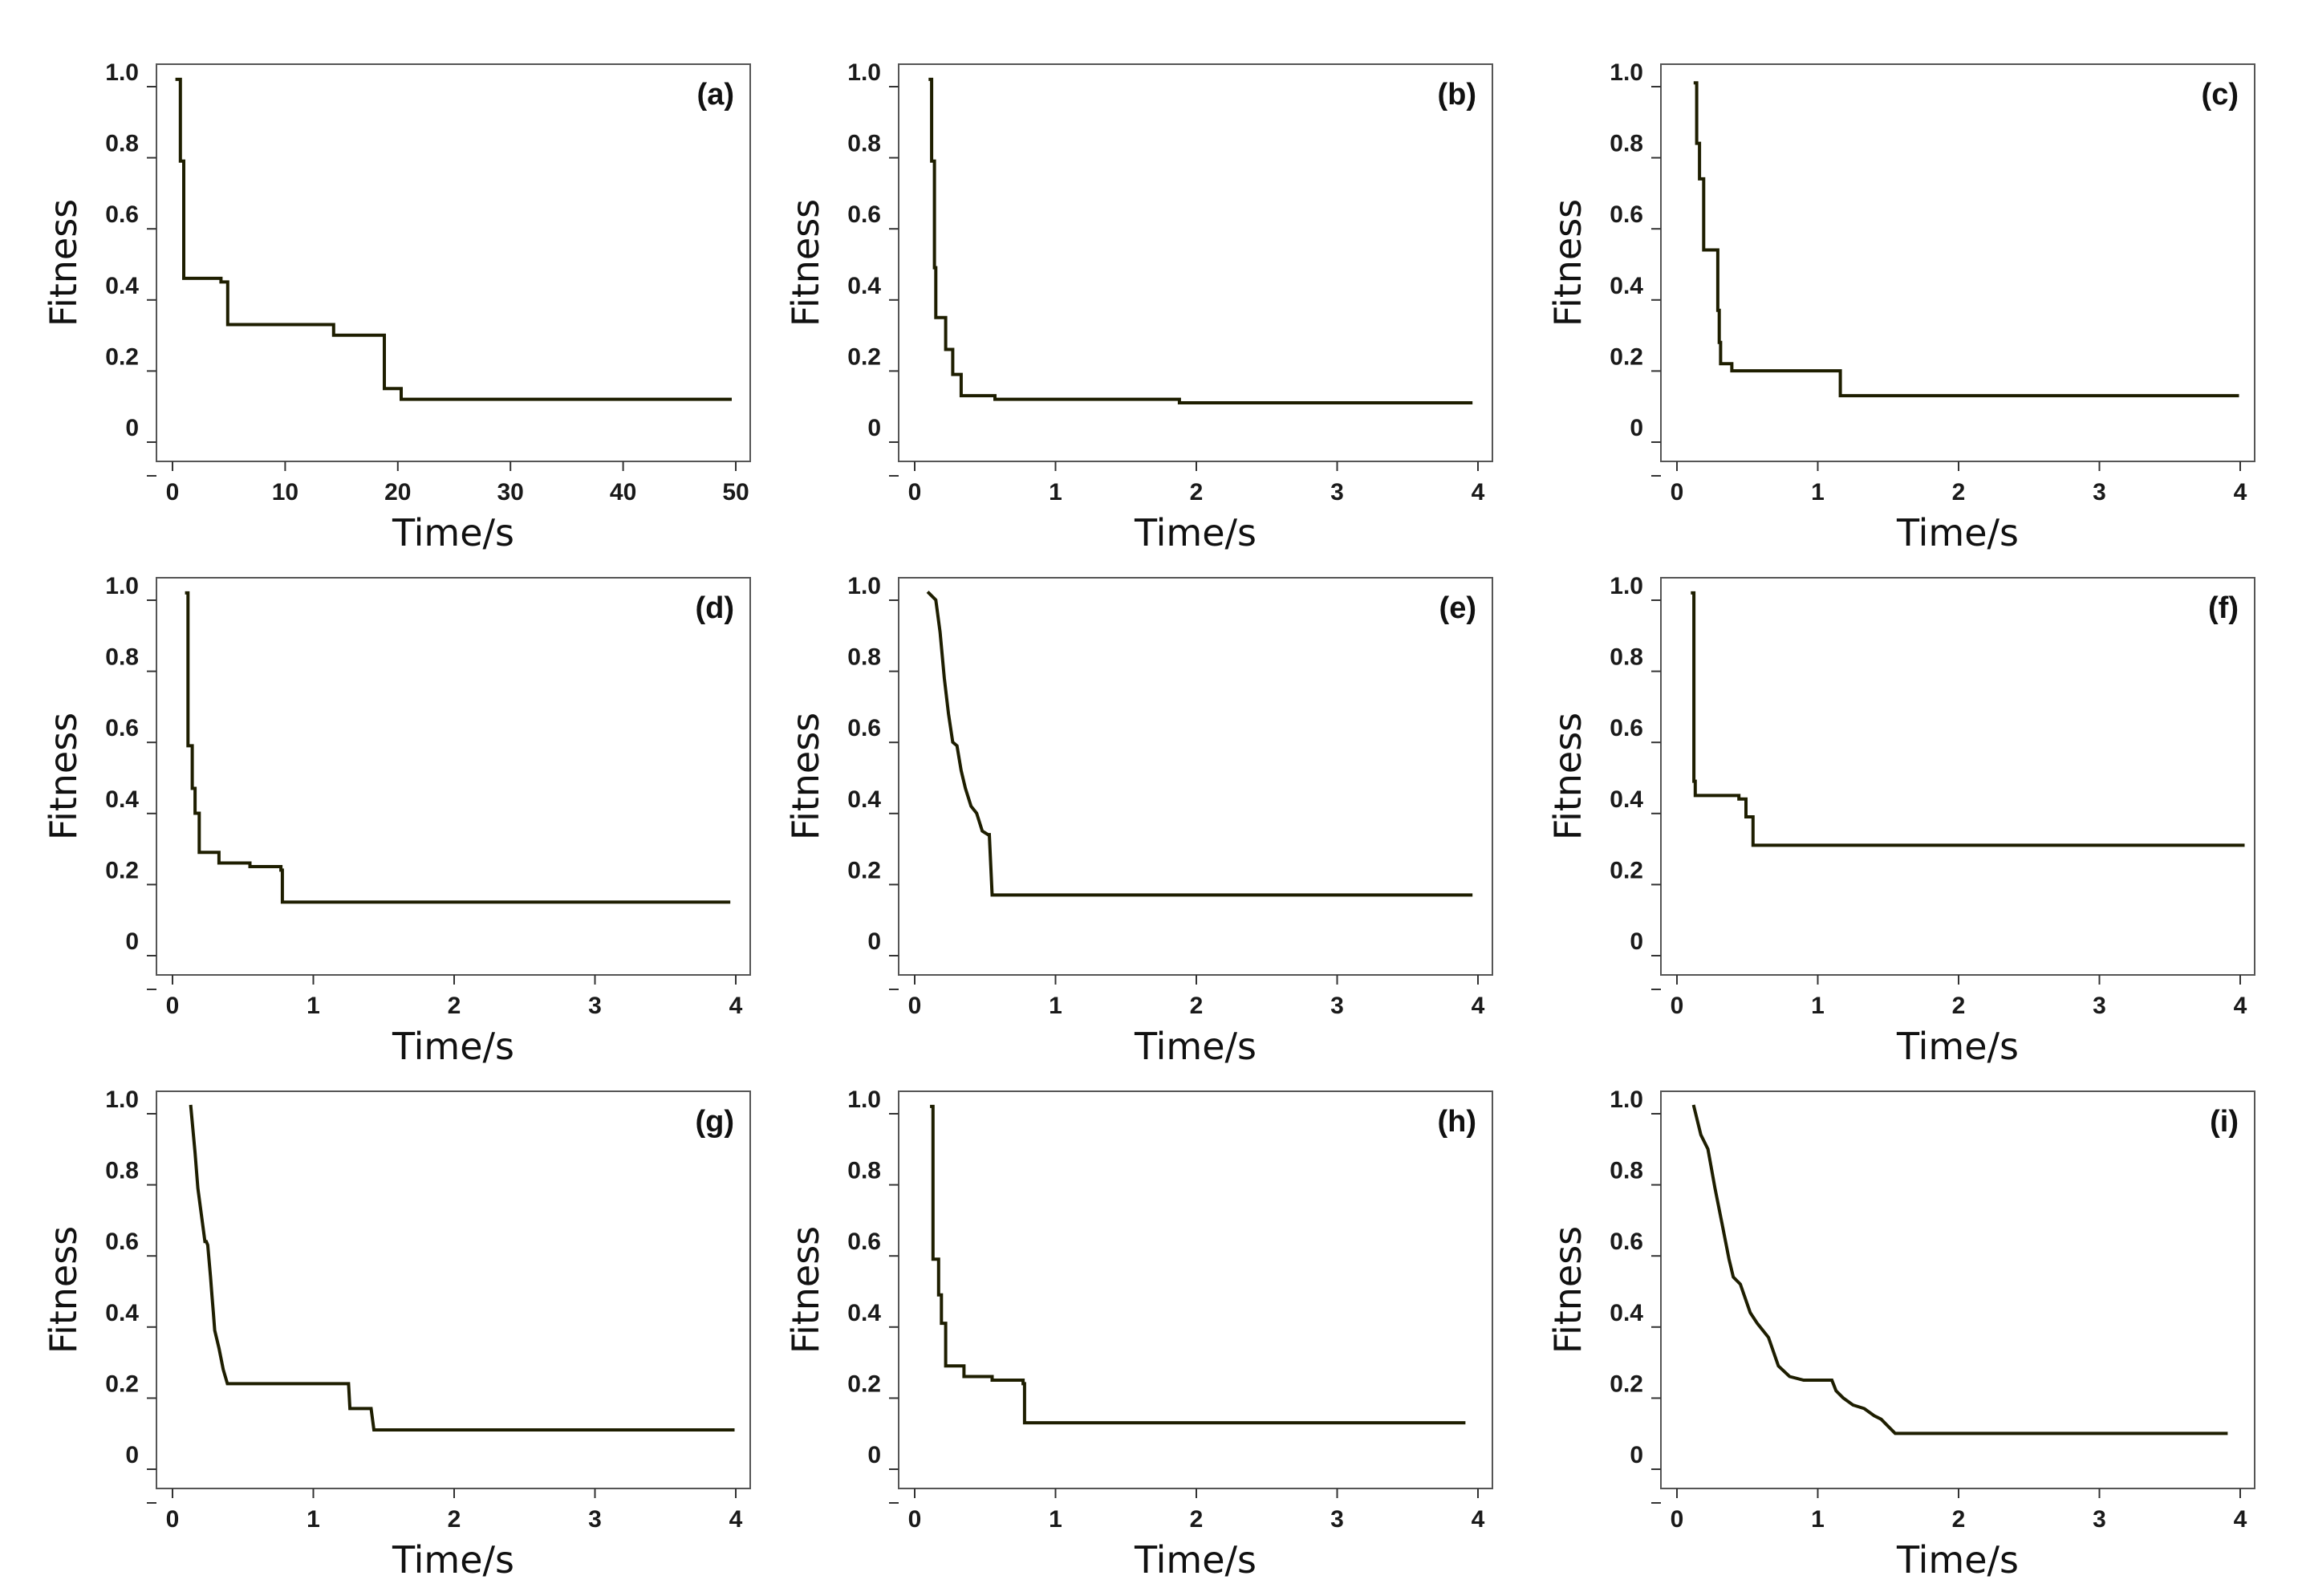  Describe the element at coordinates (715, 95) in the screenshot. I see `panel-label: (a)` at that location.